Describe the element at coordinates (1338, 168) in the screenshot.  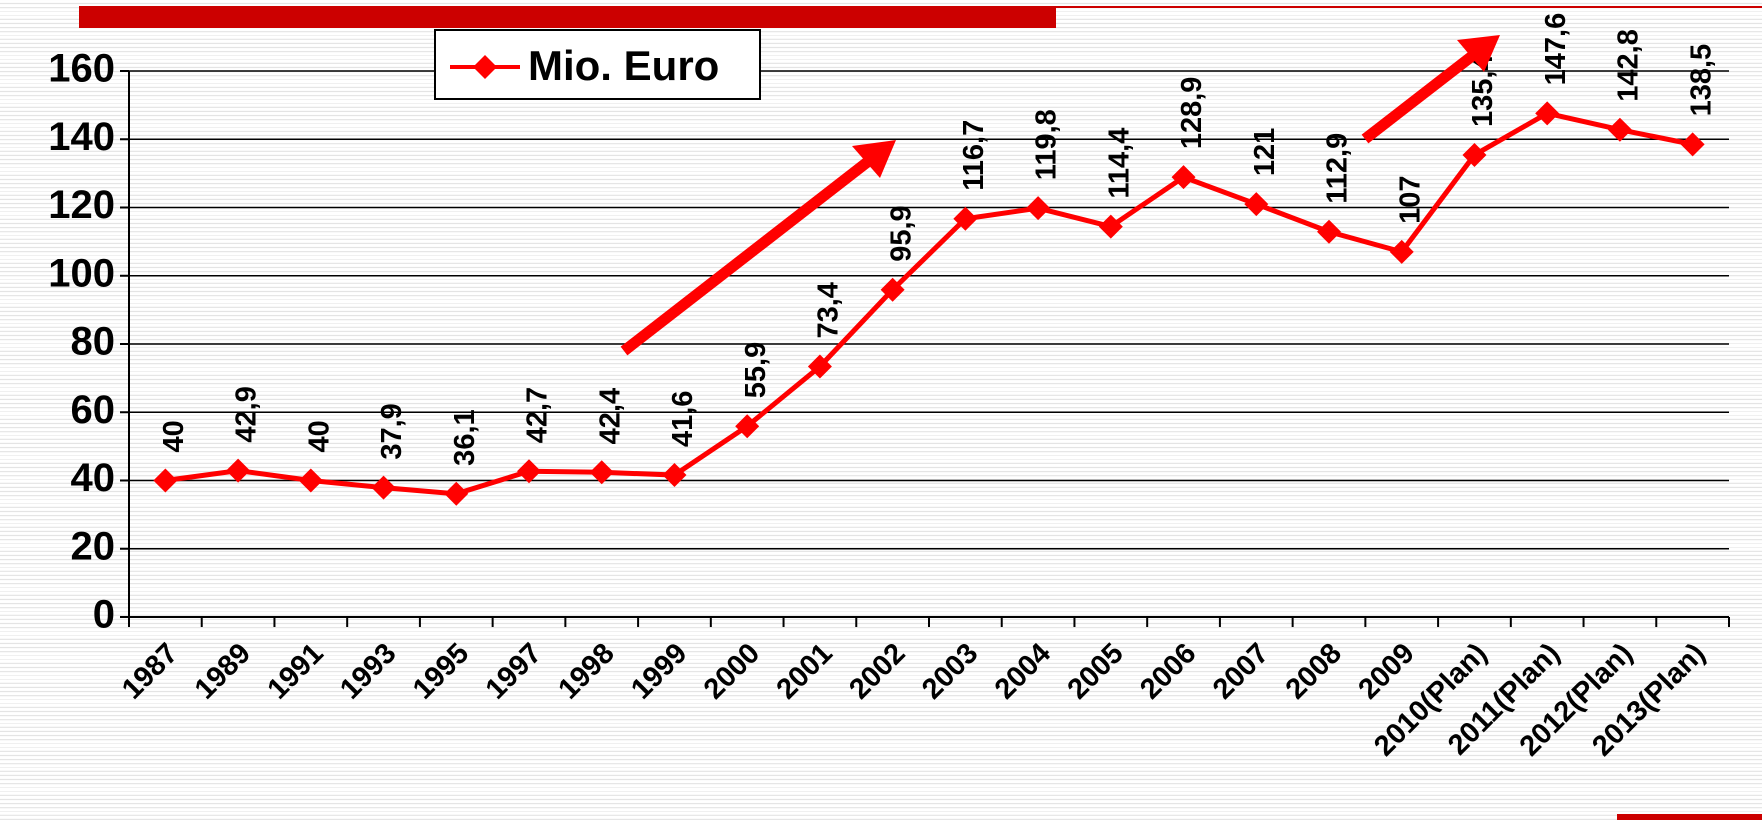
I see `value-label: 112,9` at that location.